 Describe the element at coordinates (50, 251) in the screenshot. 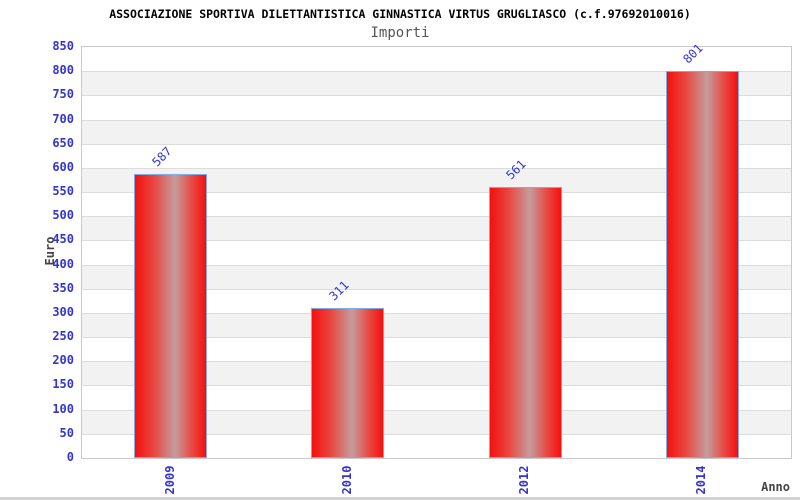

I see `y-axis-title: Euro` at that location.